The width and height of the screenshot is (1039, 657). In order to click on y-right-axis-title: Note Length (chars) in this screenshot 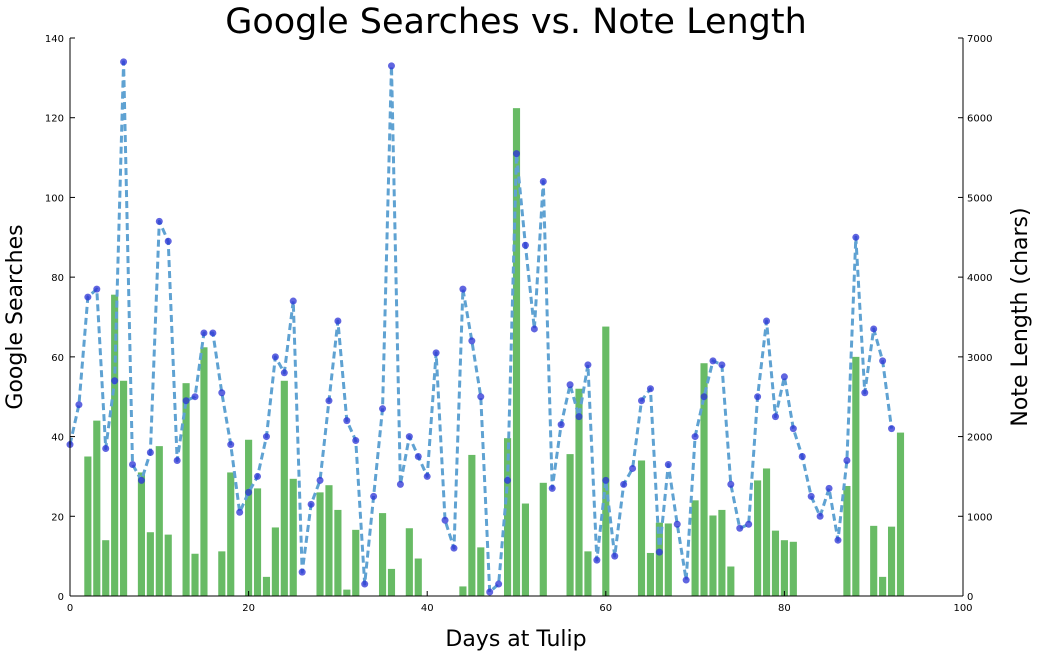, I will do `click(1020, 316)`.